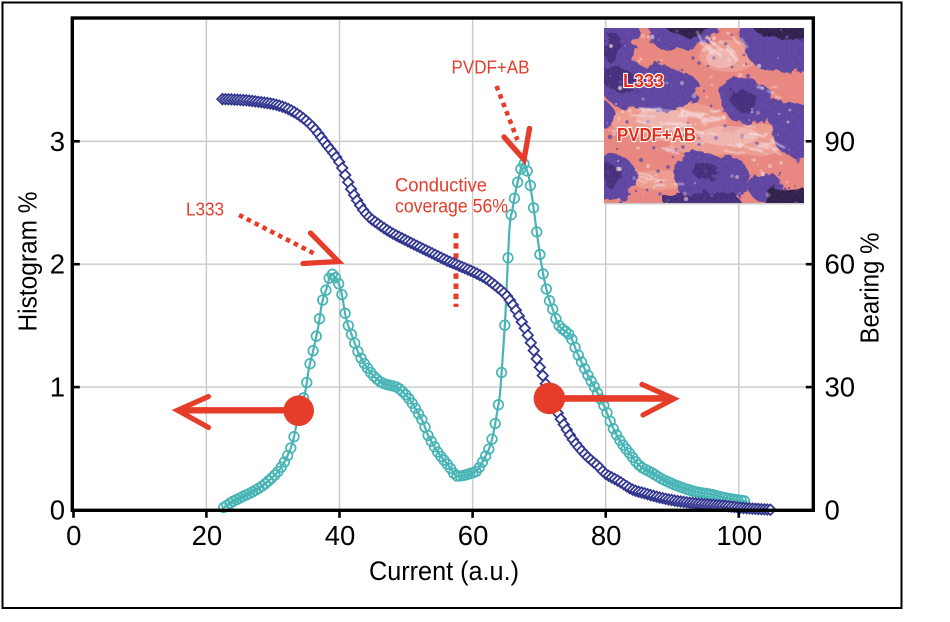 The image size is (950, 622). I want to click on svg-text: Bearing %, so click(871, 288).